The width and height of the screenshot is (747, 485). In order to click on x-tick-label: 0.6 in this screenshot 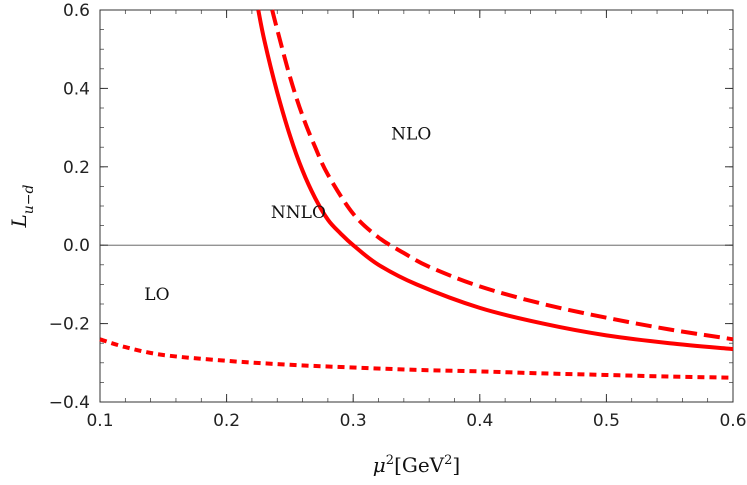, I will do `click(732, 421)`.